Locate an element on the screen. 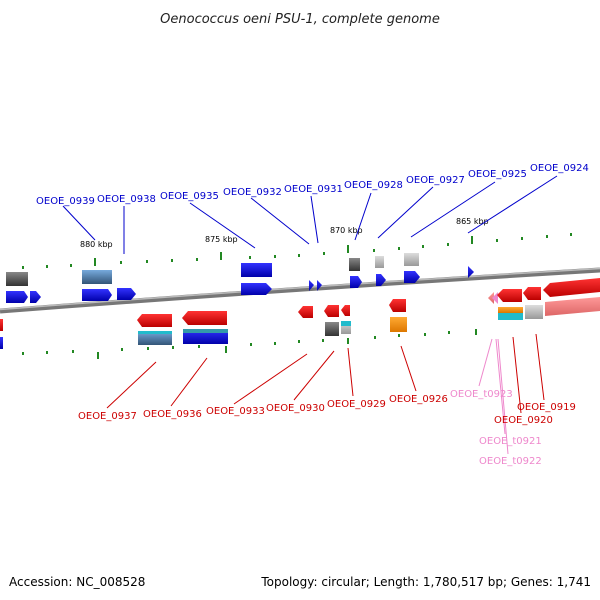 The image size is (600, 600). accession-text: Accession: NC_008528 is located at coordinates (77, 582).